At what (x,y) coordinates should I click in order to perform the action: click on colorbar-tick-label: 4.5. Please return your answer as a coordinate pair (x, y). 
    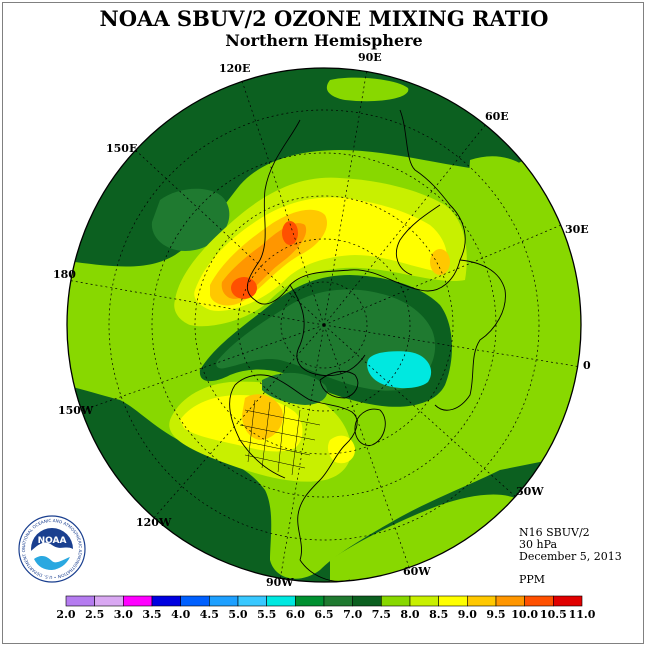
    Looking at the image, I should click on (209, 614).